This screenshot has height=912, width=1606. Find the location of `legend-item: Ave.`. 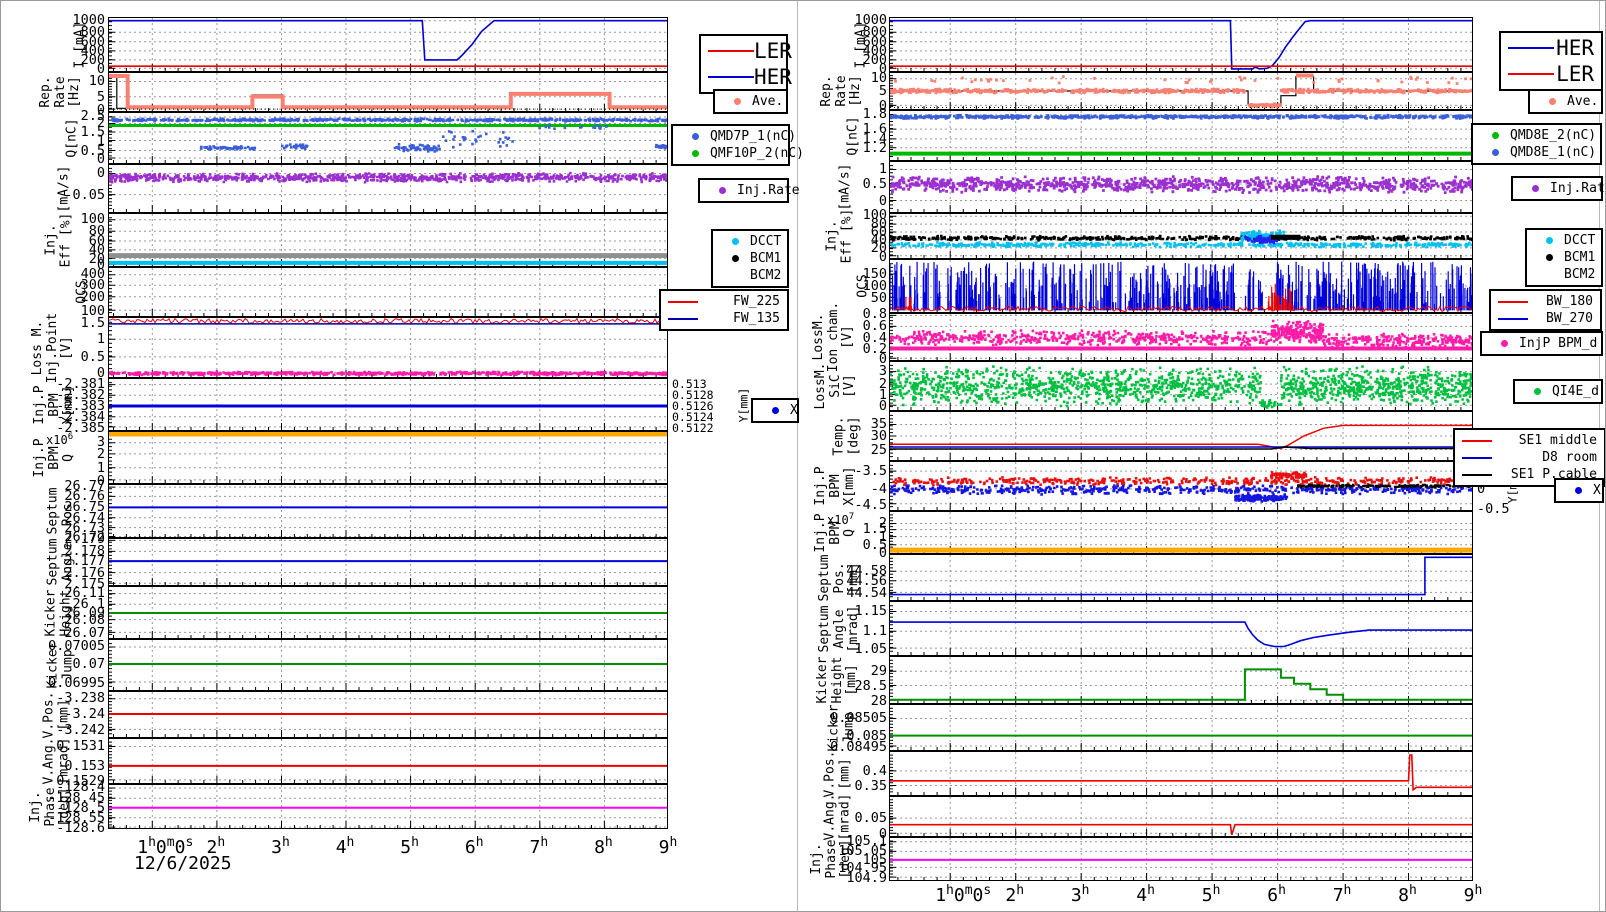

legend-item: Ave. is located at coordinates (1567, 101).